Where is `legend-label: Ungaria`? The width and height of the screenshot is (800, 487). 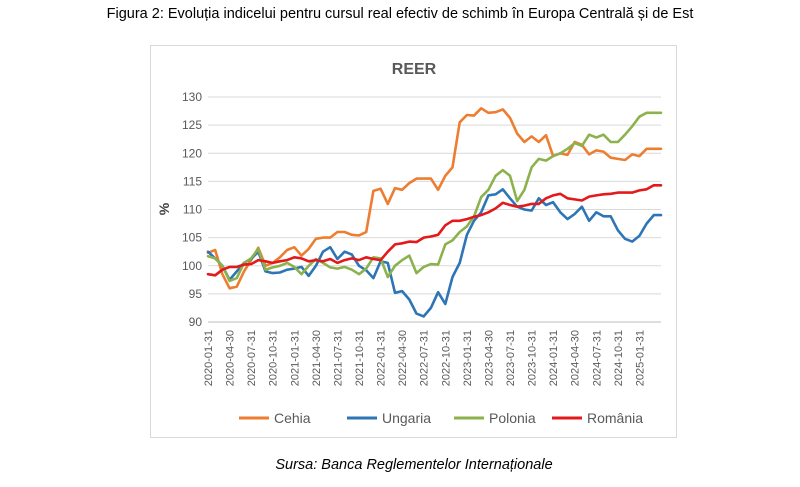 legend-label: Ungaria is located at coordinates (406, 418).